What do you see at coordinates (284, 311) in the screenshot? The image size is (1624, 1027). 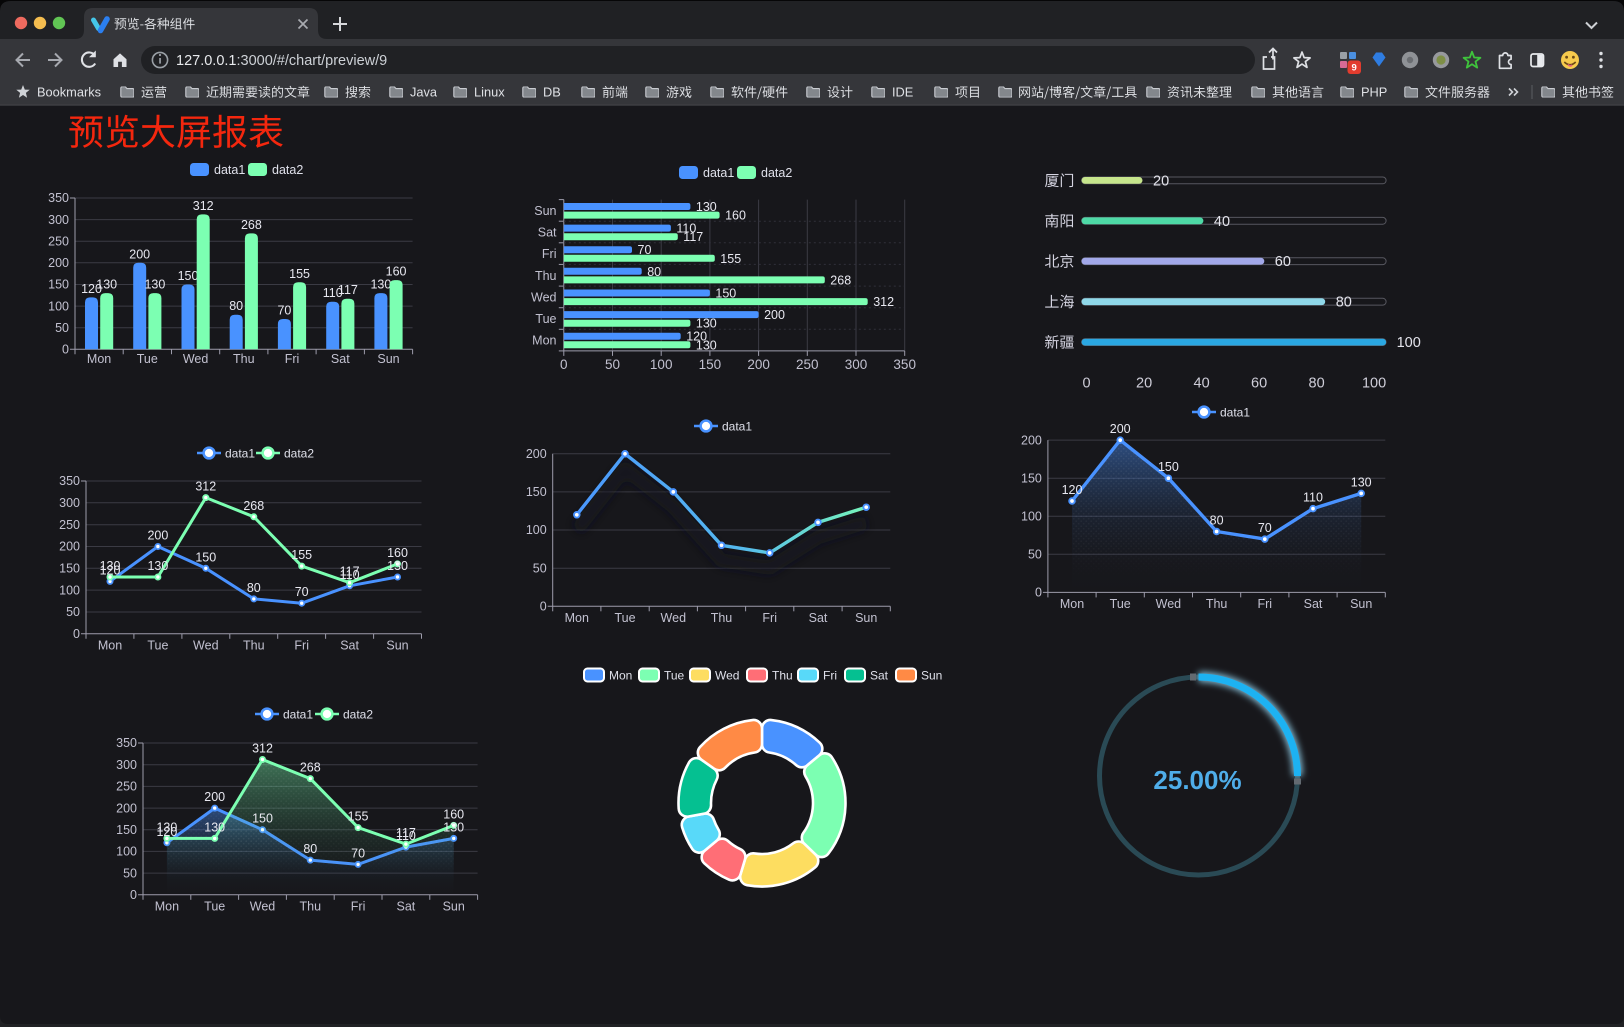 I see `svg-text: 70` at bounding box center [284, 311].